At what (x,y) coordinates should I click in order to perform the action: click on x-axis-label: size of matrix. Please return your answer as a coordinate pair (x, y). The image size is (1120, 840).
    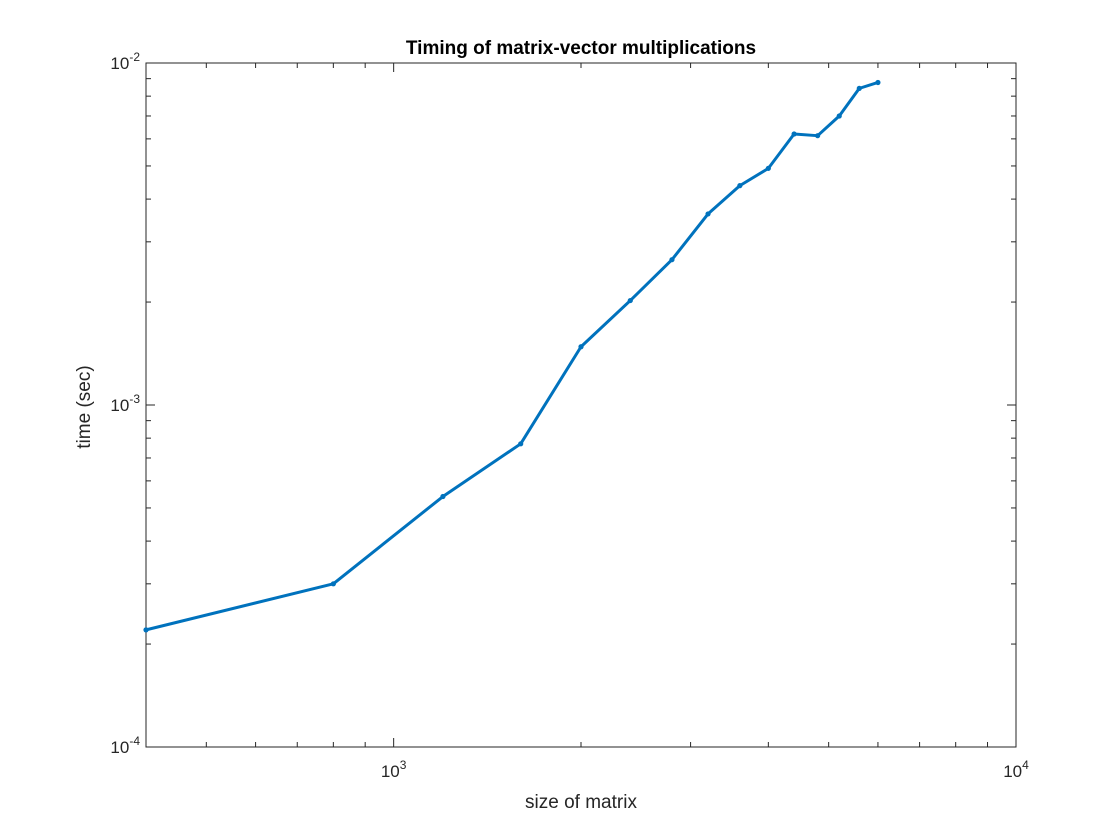
    Looking at the image, I should click on (581, 802).